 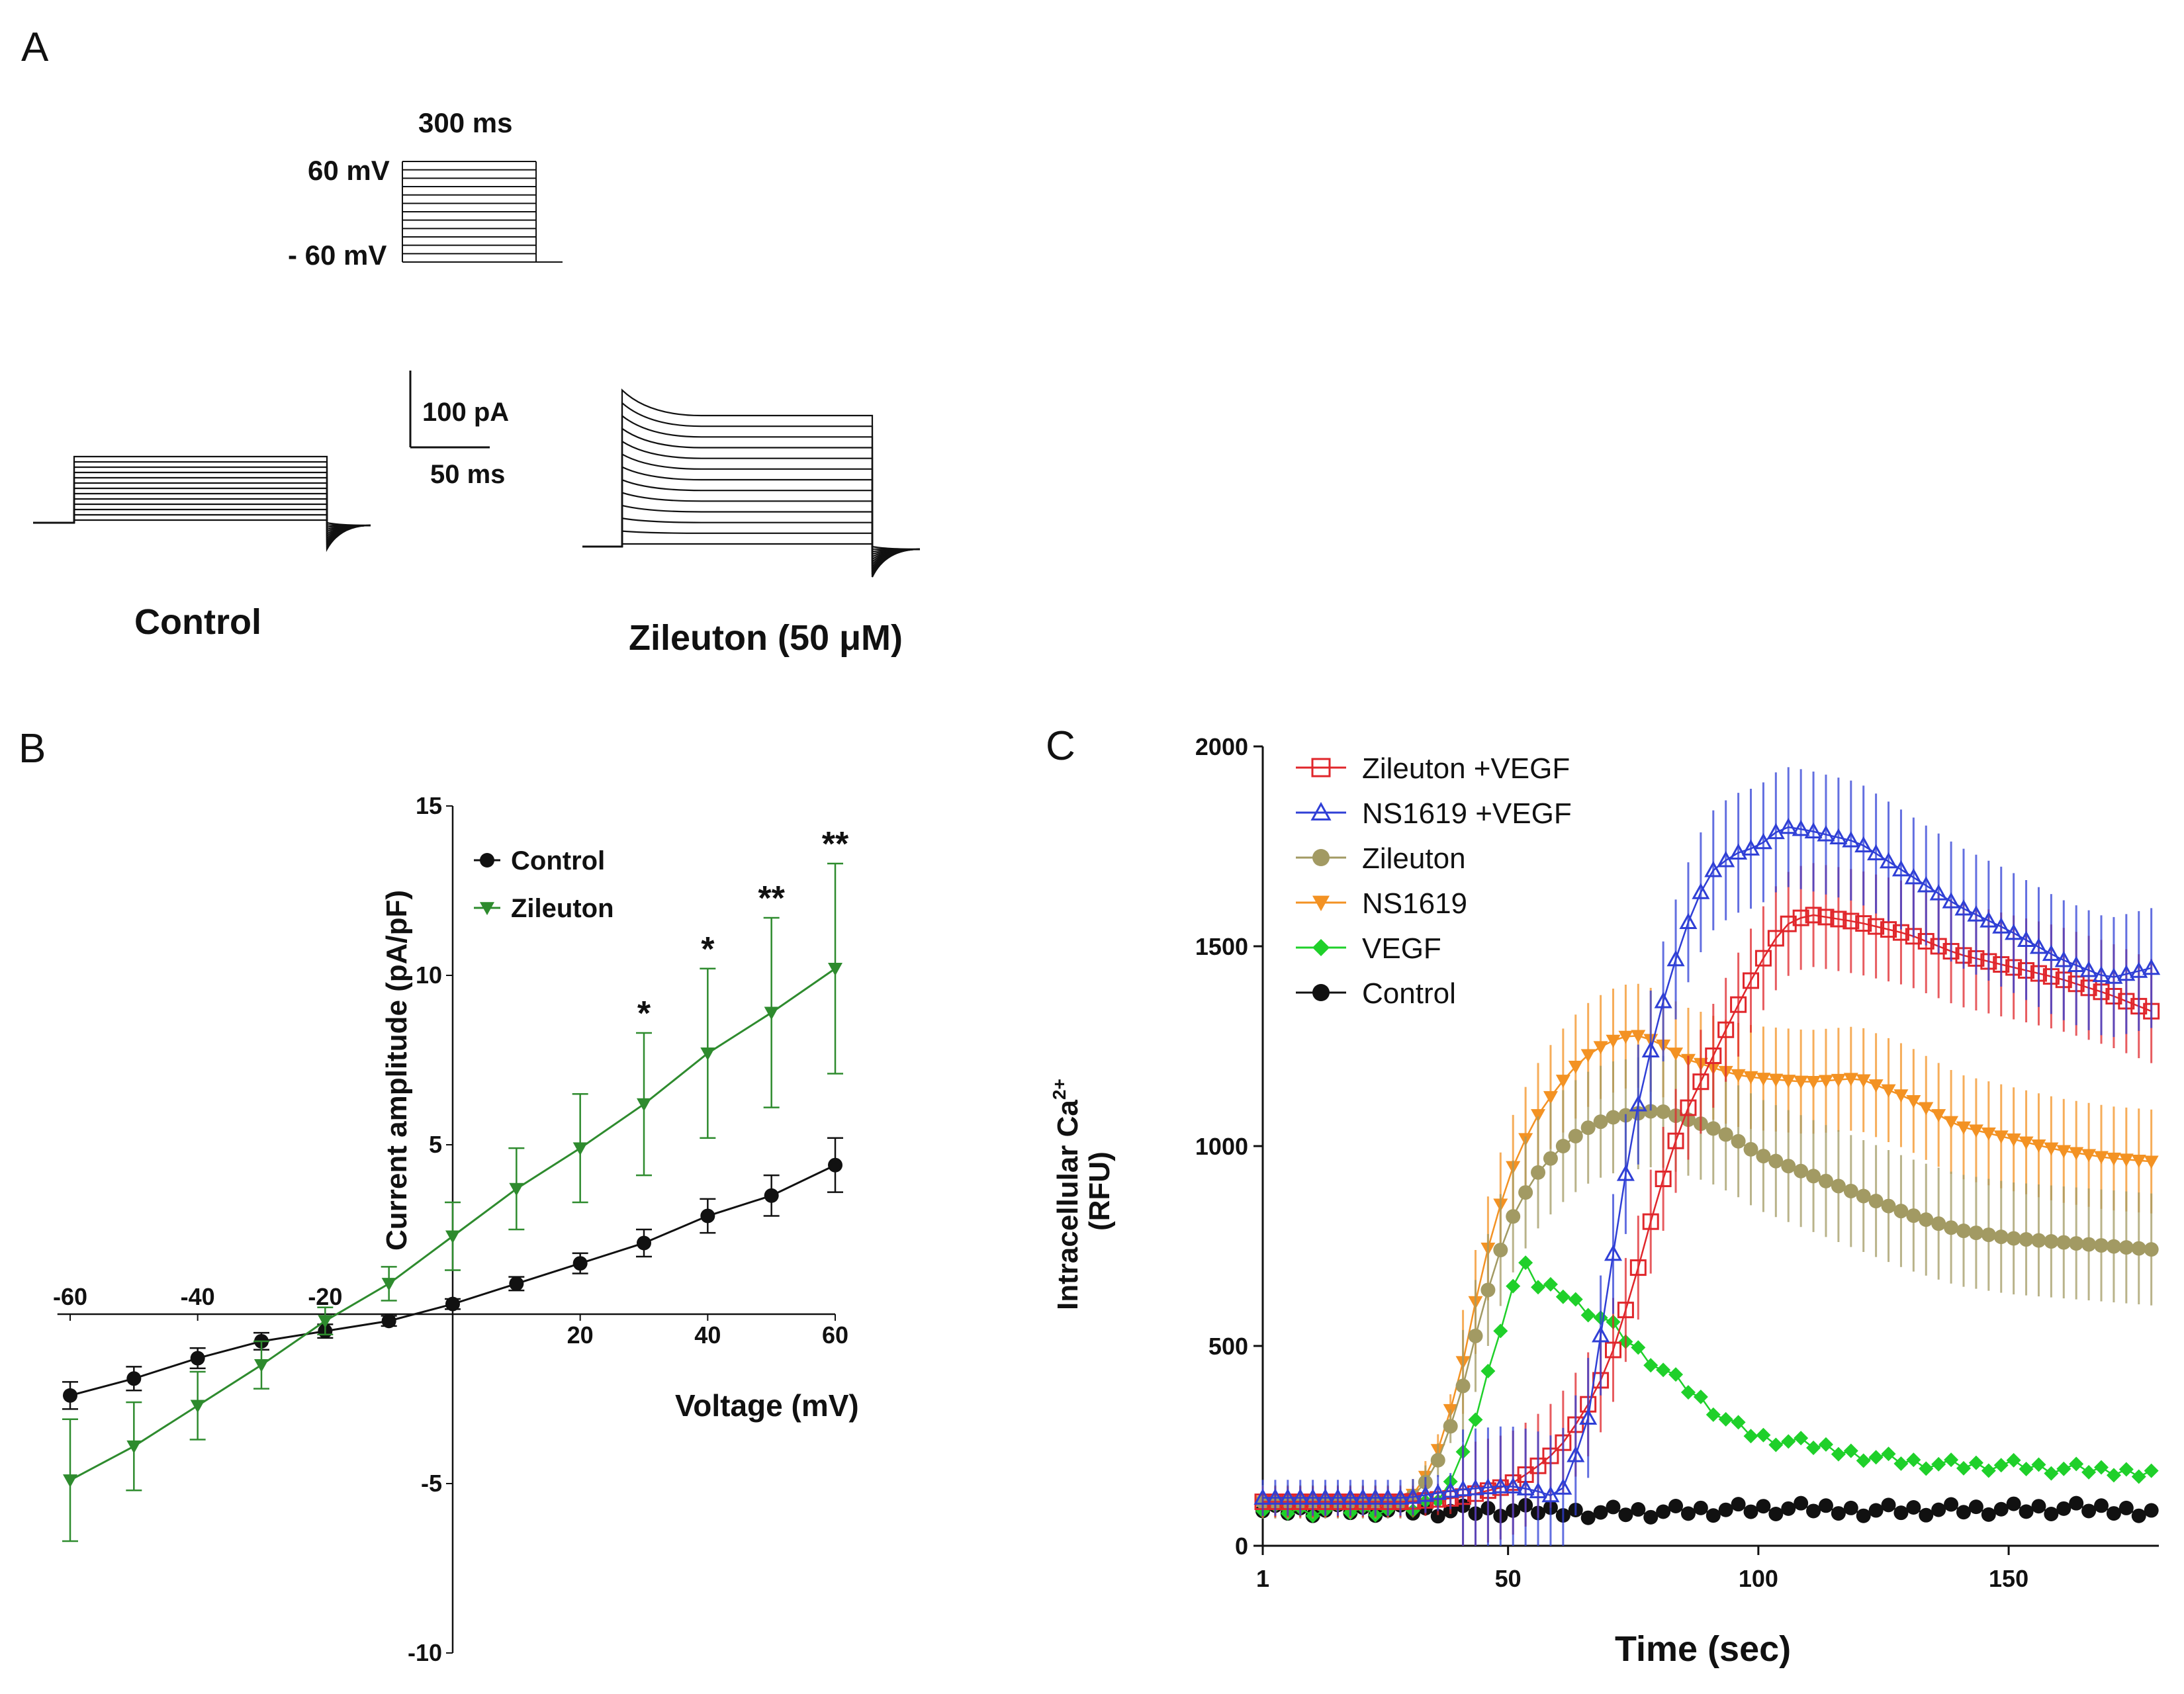 What do you see at coordinates (707, 1335) in the screenshot?
I see `iv-x-tick-label: 40` at bounding box center [707, 1335].